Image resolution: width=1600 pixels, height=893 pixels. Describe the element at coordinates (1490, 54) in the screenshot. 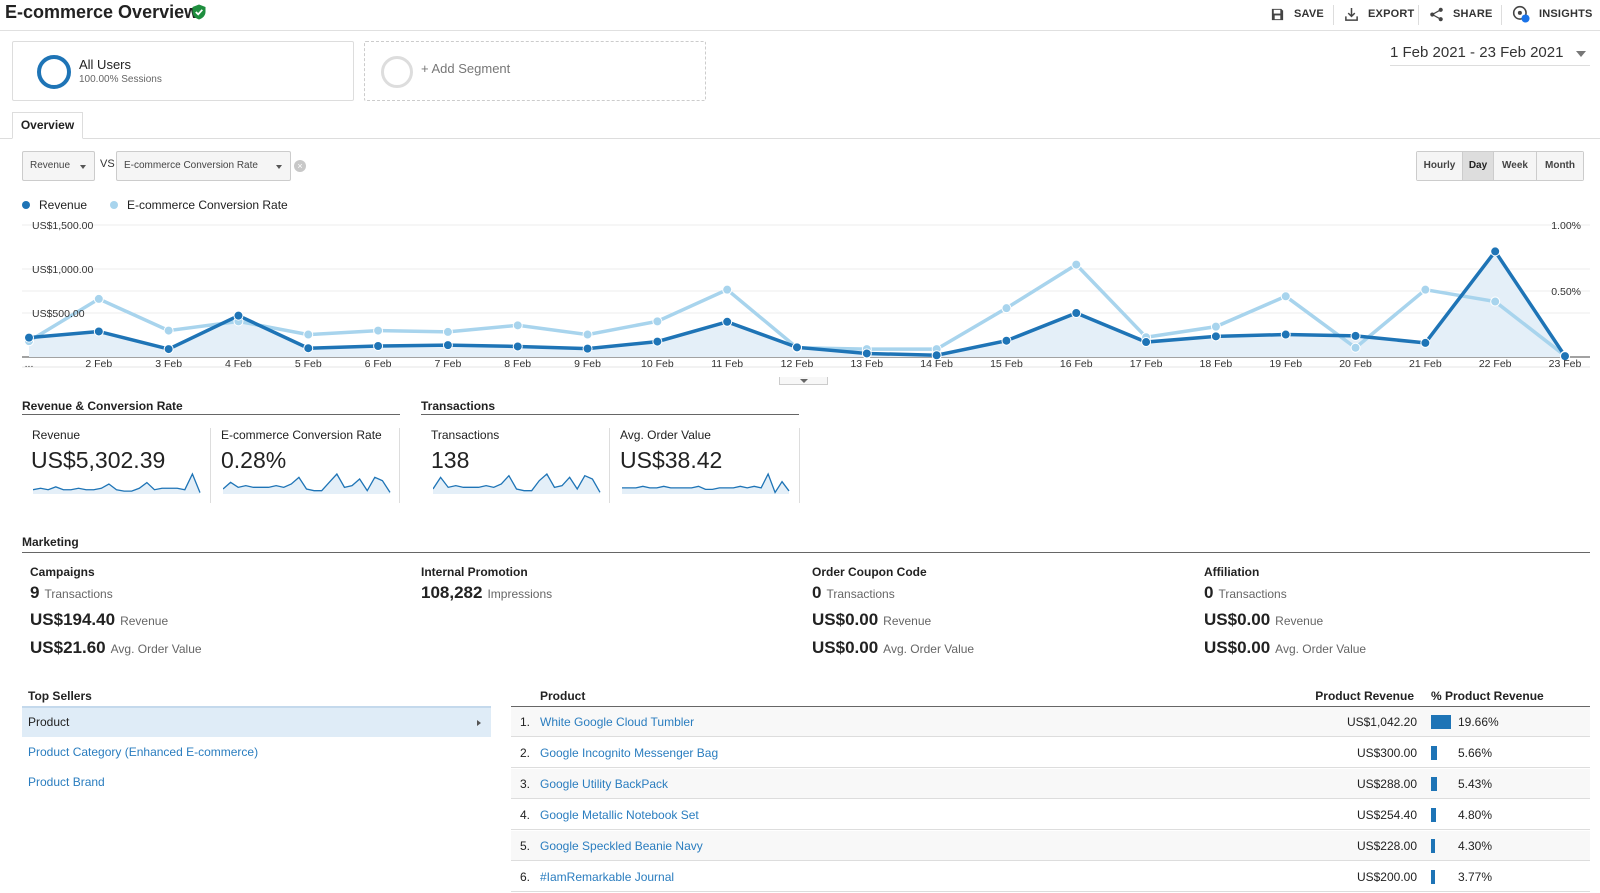

I see `date-range-picker: 1 Feb 2021 - 23 Feb 2021` at that location.